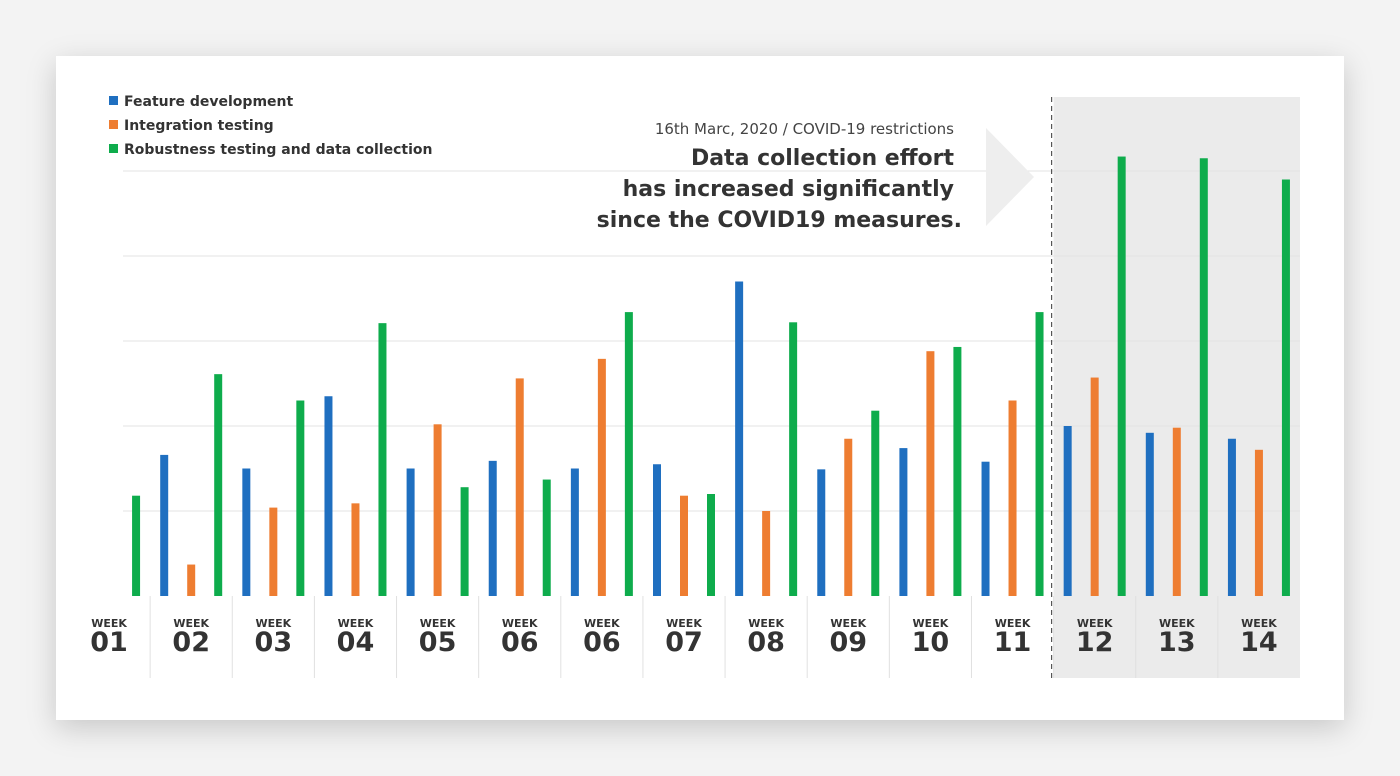  I want to click on tick-label-number: 08, so click(766, 642).